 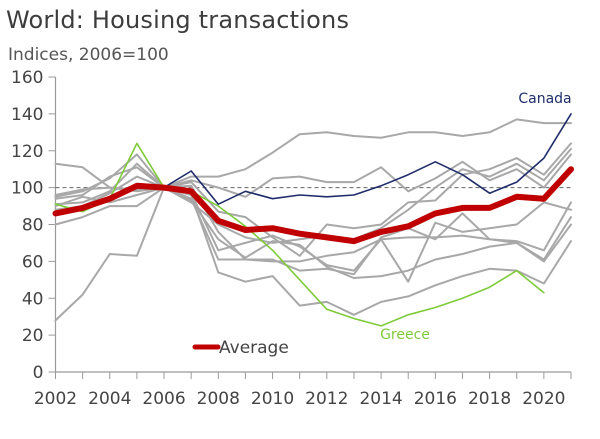 What do you see at coordinates (163, 399) in the screenshot?
I see `x-tick-label: 2006` at bounding box center [163, 399].